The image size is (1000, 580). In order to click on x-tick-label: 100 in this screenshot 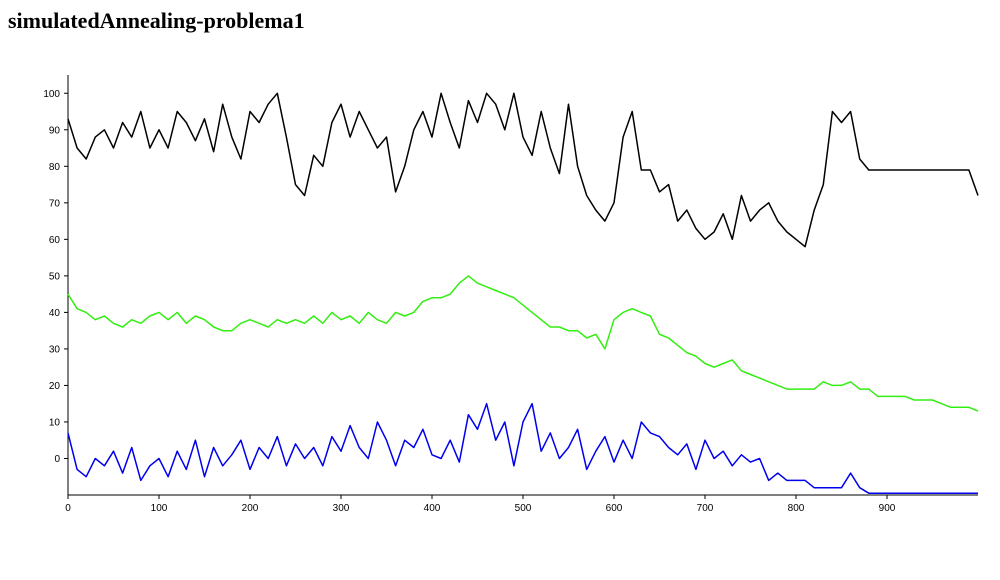, I will do `click(159, 508)`.